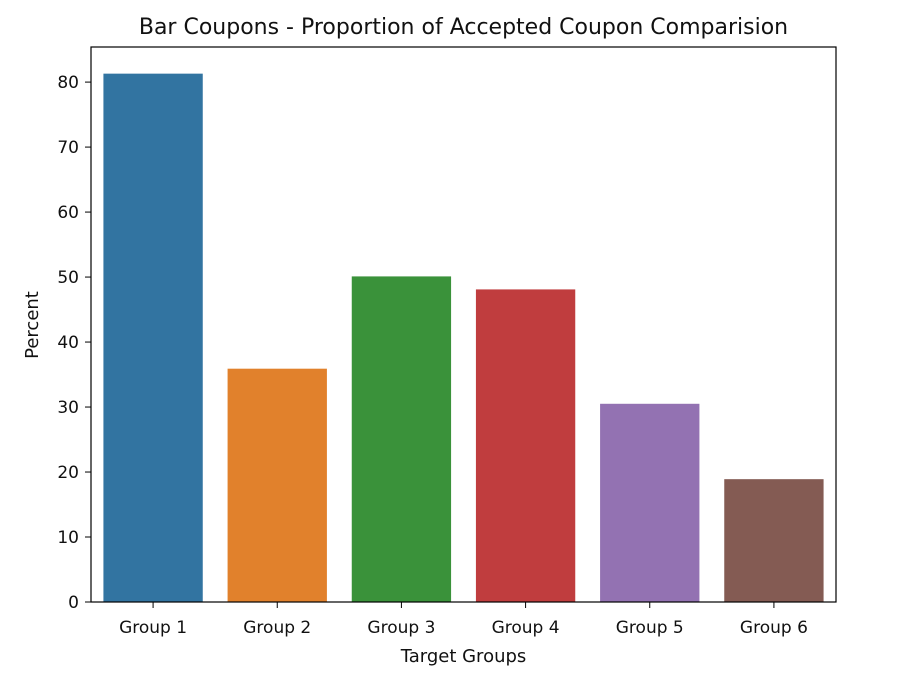  I want to click on x-tick-label: Group 3, so click(401, 628).